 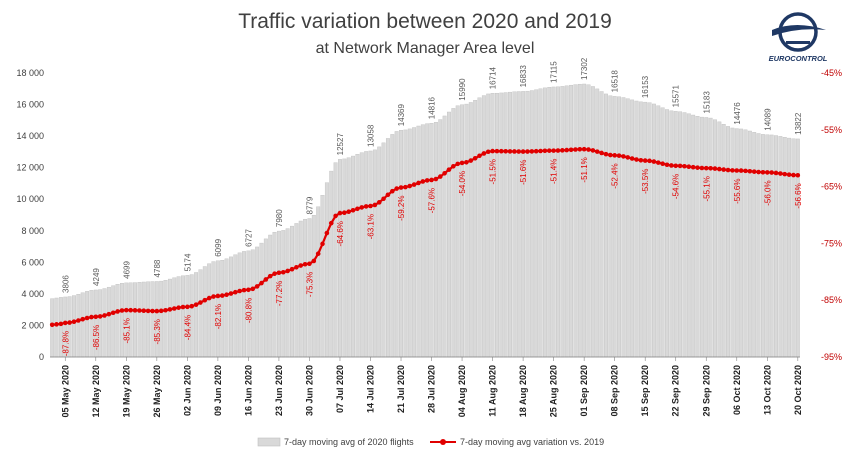 What do you see at coordinates (645, 181) in the screenshot?
I see `variation-data-label: -53.5%` at bounding box center [645, 181].